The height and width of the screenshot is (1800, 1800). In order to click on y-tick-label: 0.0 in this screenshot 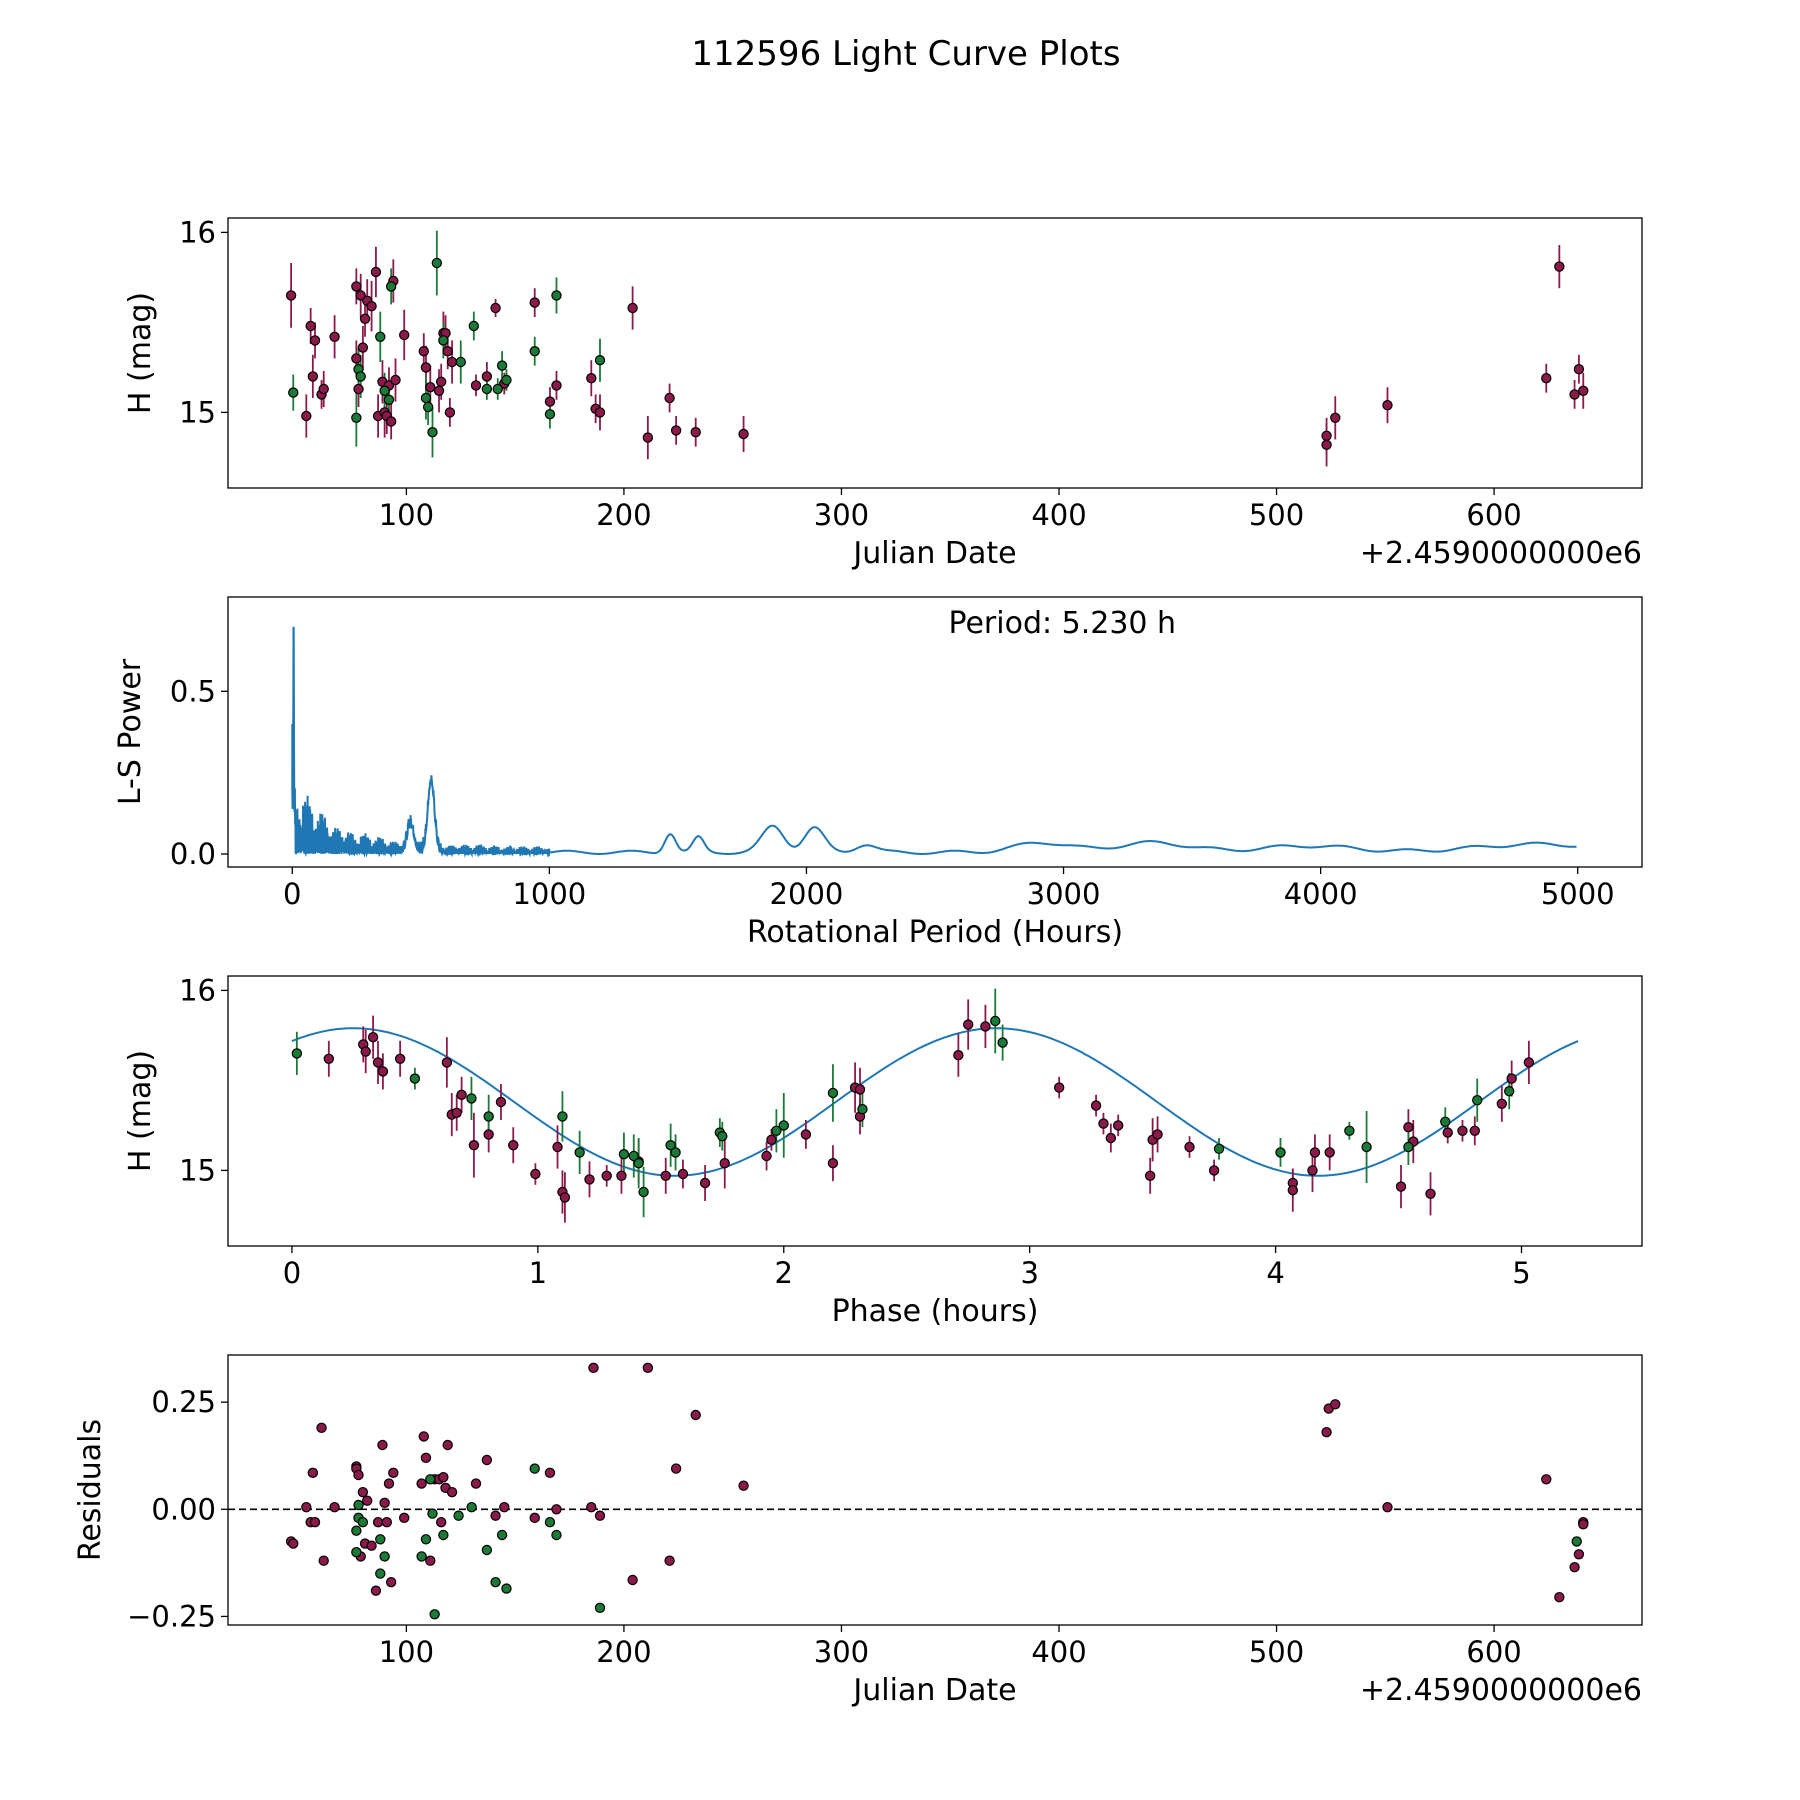, I will do `click(193, 854)`.